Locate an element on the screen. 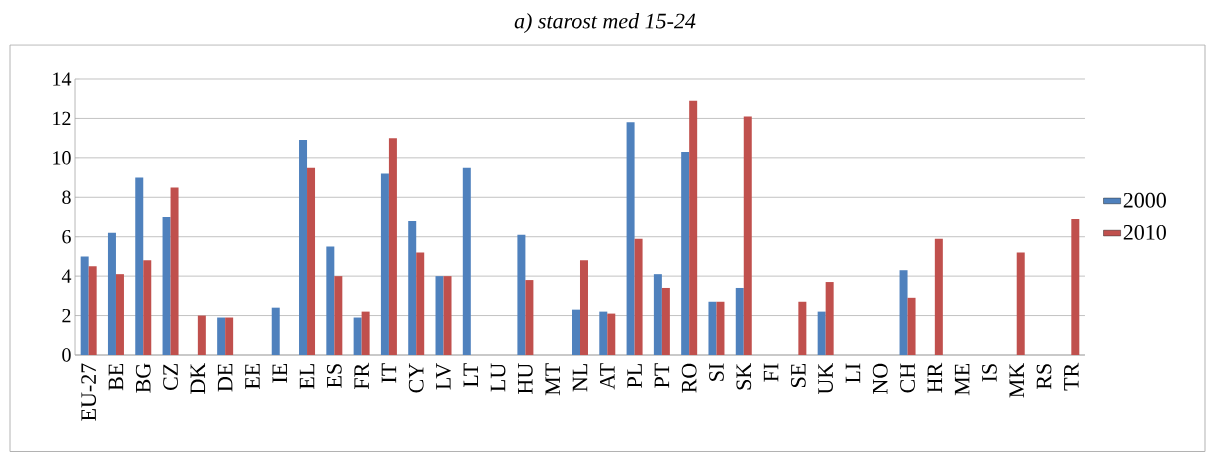 The width and height of the screenshot is (1211, 452). y-tick-label: 4 is located at coordinates (66, 276).